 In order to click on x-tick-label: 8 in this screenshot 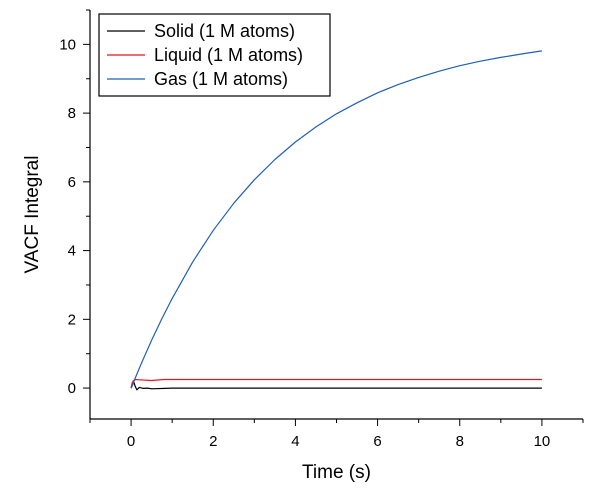, I will do `click(460, 441)`.